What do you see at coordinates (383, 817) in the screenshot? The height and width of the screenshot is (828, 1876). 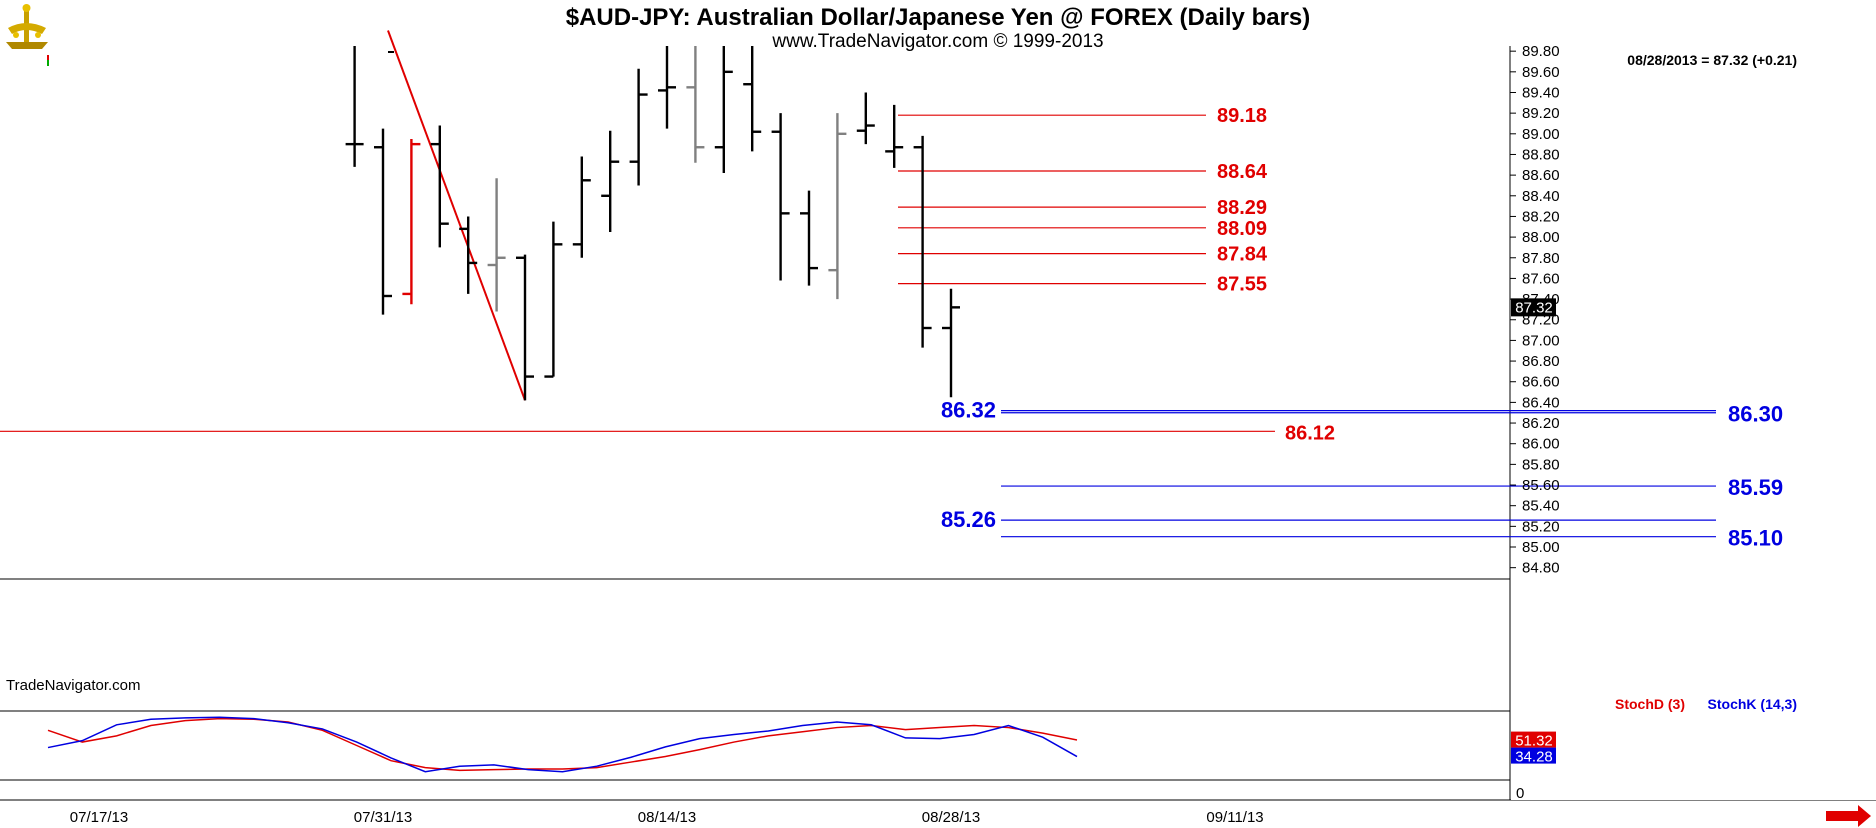 I see `date-tick-label: 07/31/13` at bounding box center [383, 817].